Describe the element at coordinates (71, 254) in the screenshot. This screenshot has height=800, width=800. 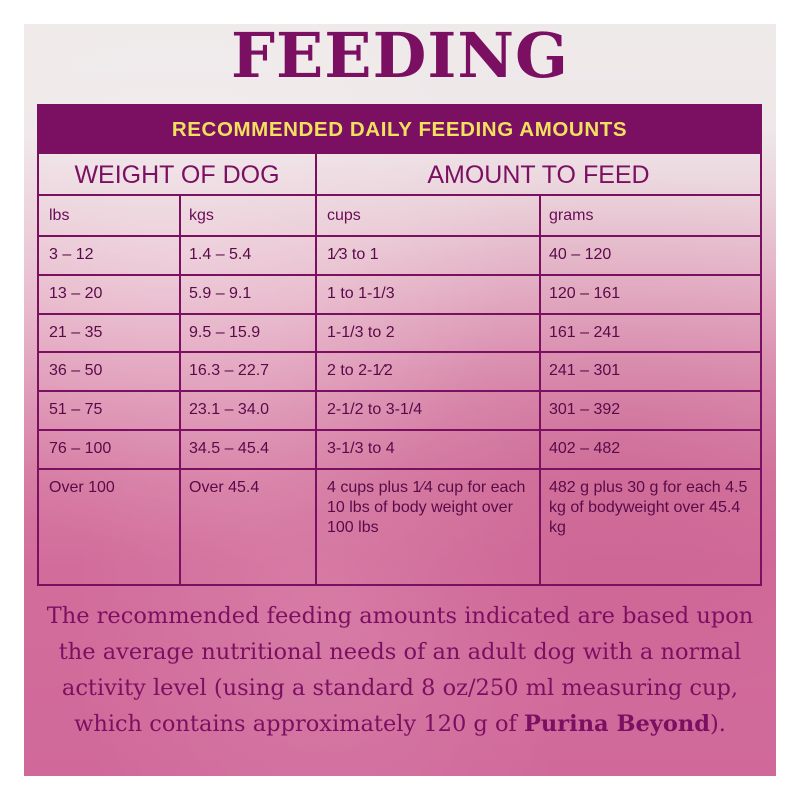
I see `table-cell: 3 – 12` at that location.